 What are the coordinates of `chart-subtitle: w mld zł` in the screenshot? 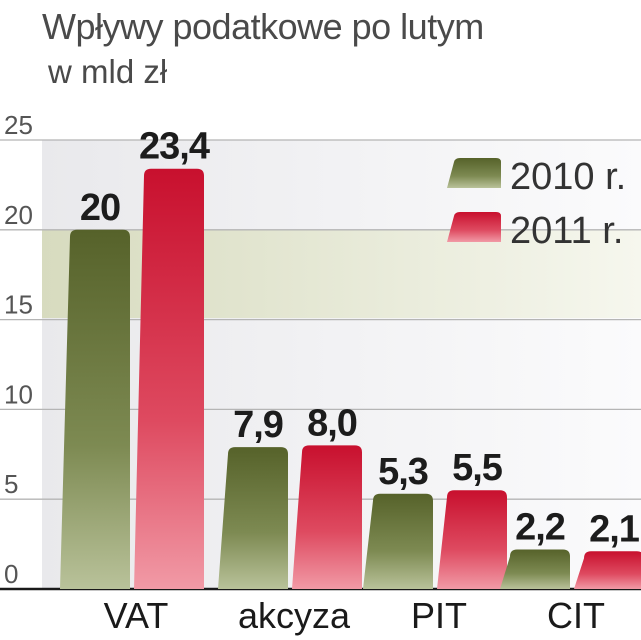 It's located at (108, 71).